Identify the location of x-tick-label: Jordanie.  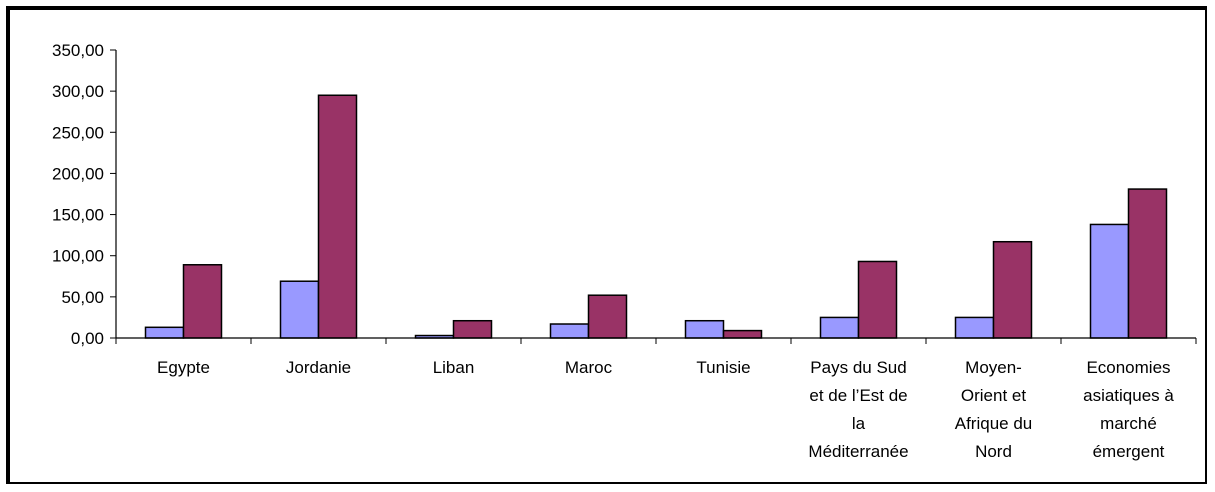
(318, 367).